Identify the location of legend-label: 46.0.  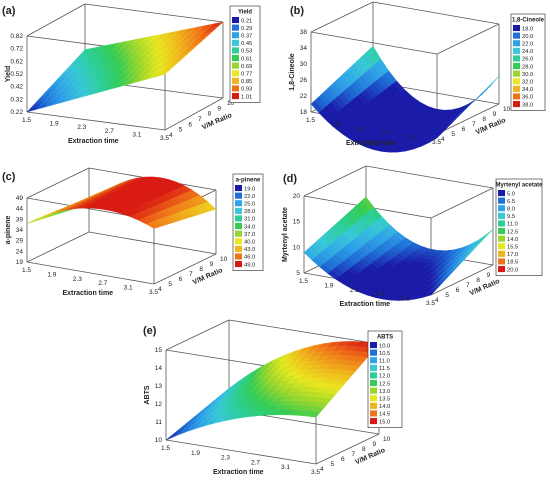
(249, 258).